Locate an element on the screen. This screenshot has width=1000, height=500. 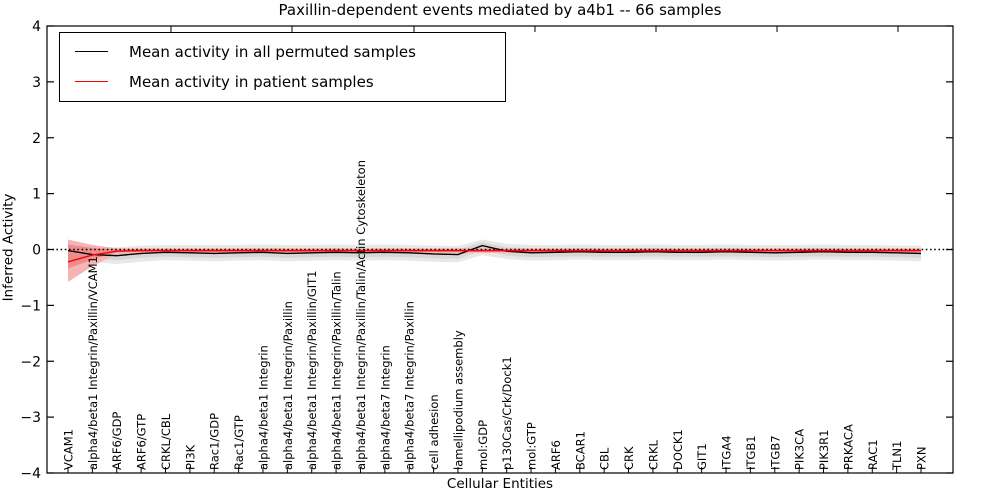
x-category-label: ITGA4 is located at coordinates (727, 452).